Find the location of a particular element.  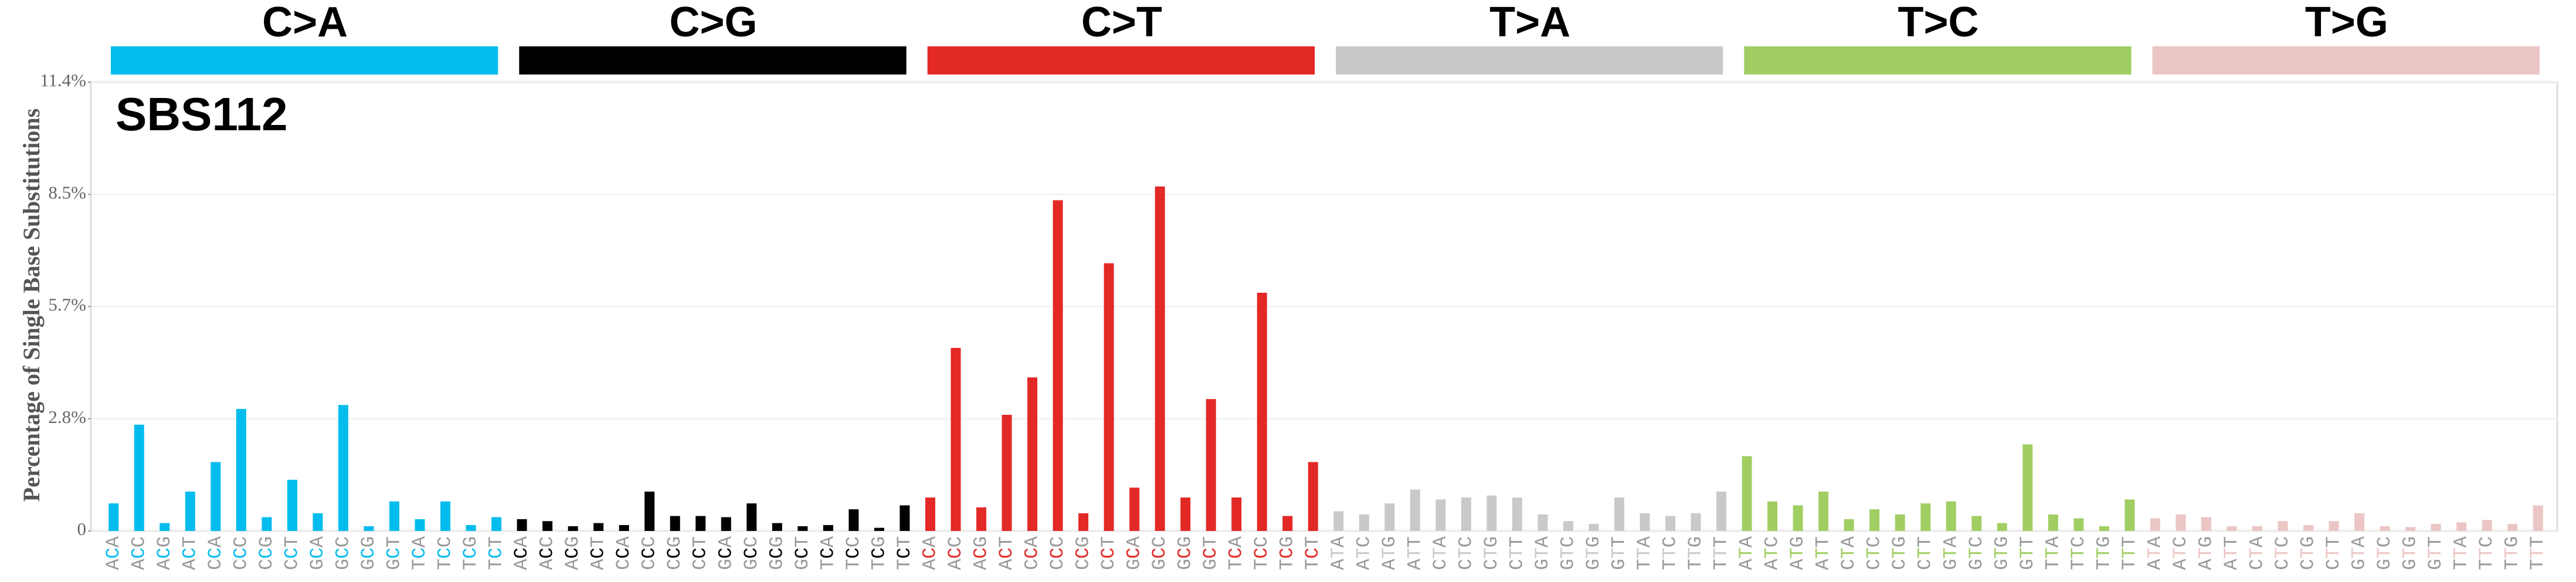

x-tick-label: TTG is located at coordinates (2104, 553).